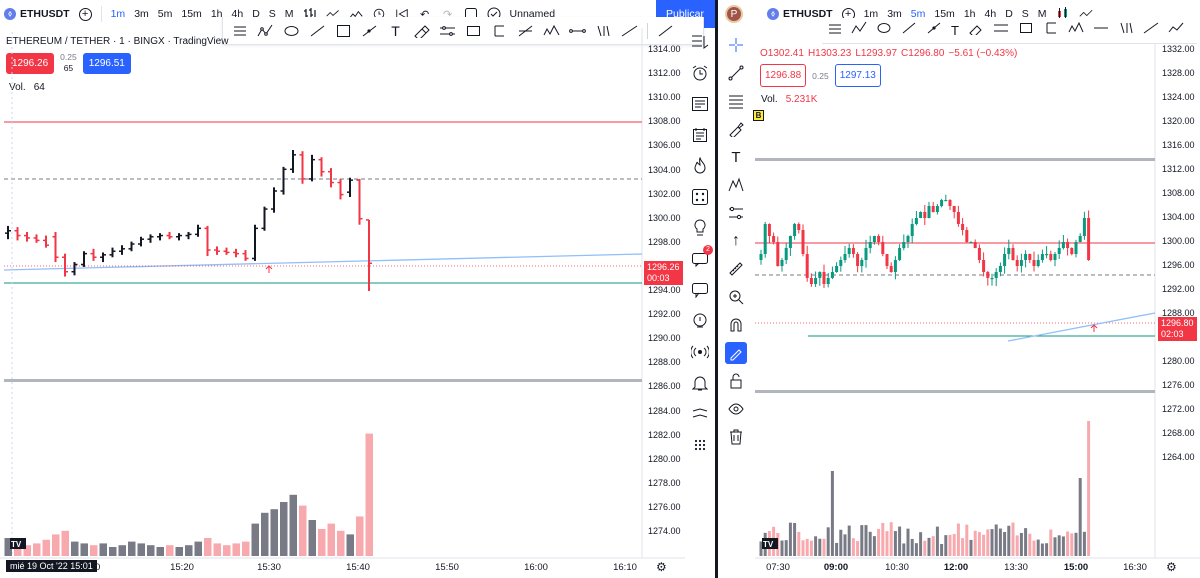  I want to click on right-fib-tool-icon, so click(859, 30).